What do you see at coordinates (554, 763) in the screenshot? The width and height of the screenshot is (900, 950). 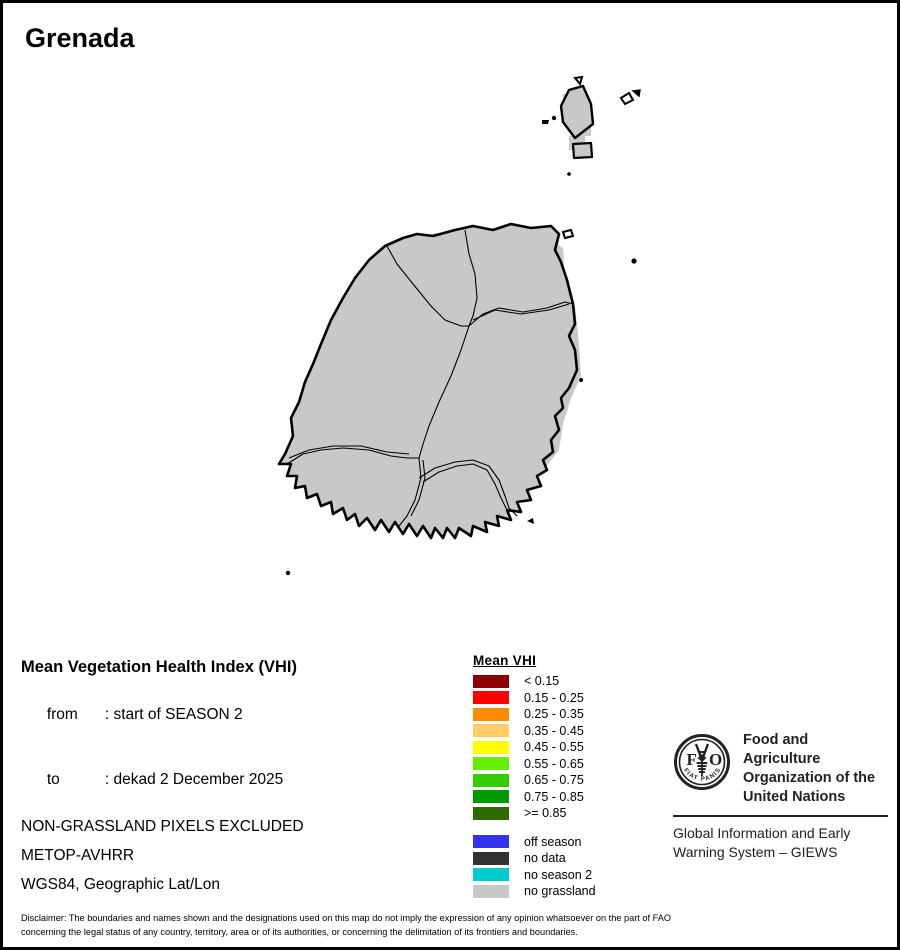 I see `legend-label: 0.55 - 0.65` at bounding box center [554, 763].